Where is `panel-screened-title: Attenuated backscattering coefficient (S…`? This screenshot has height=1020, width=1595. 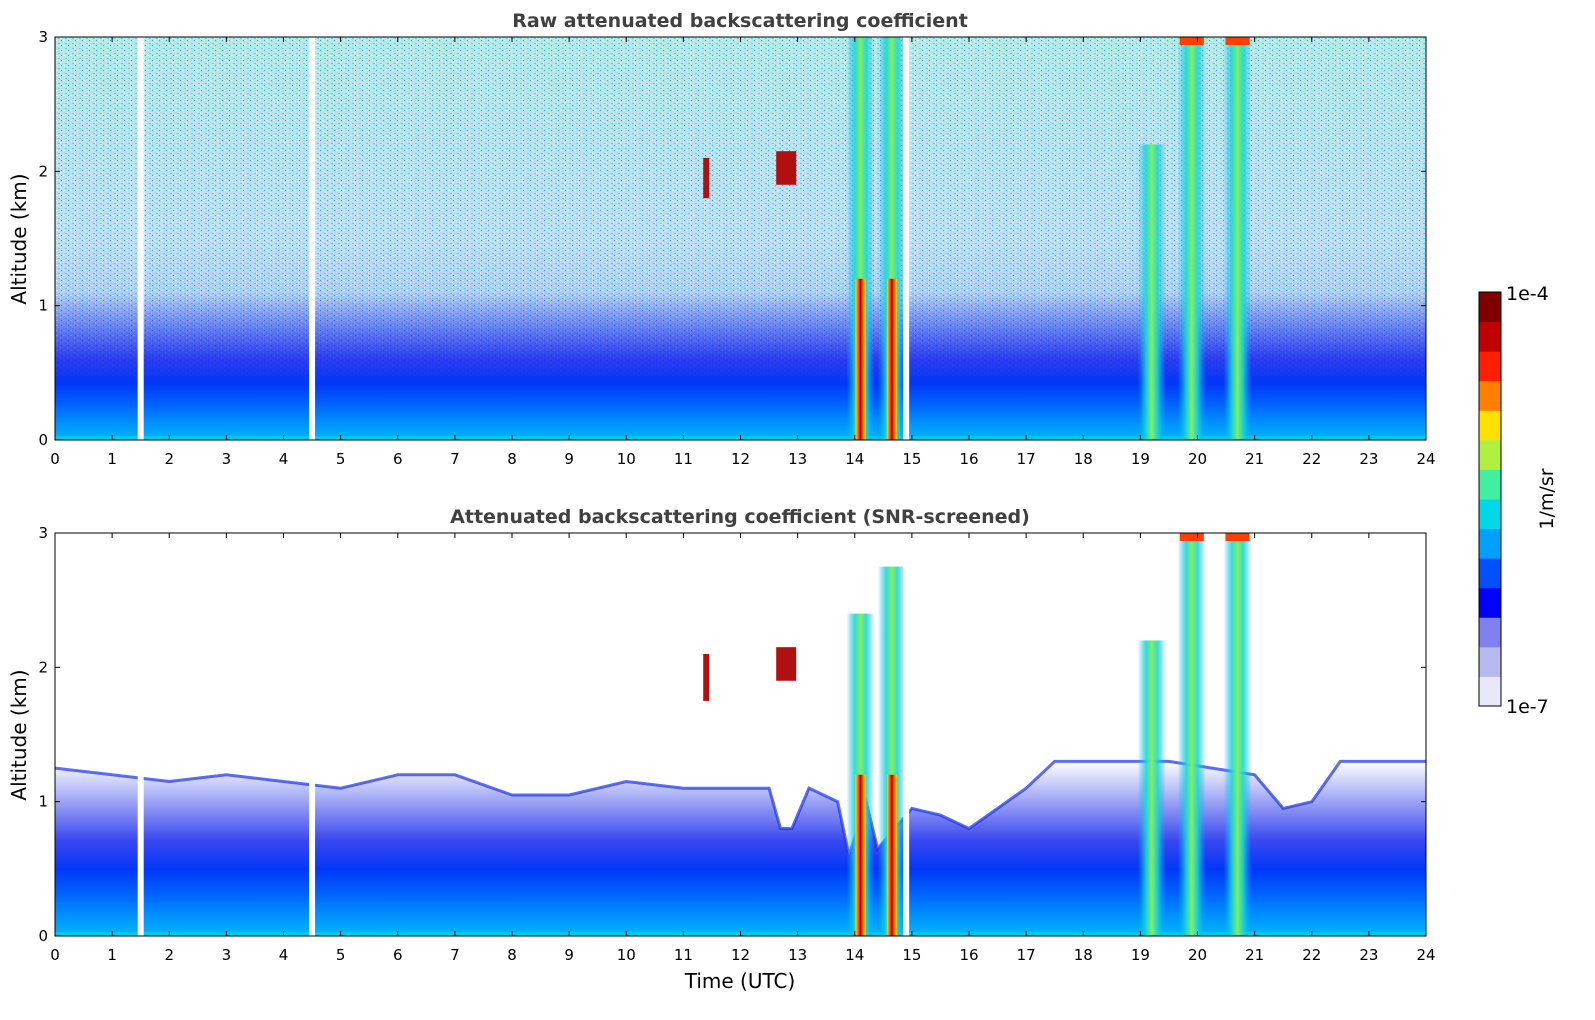
panel-screened-title: Attenuated backscattering coefficient (S… is located at coordinates (740, 517).